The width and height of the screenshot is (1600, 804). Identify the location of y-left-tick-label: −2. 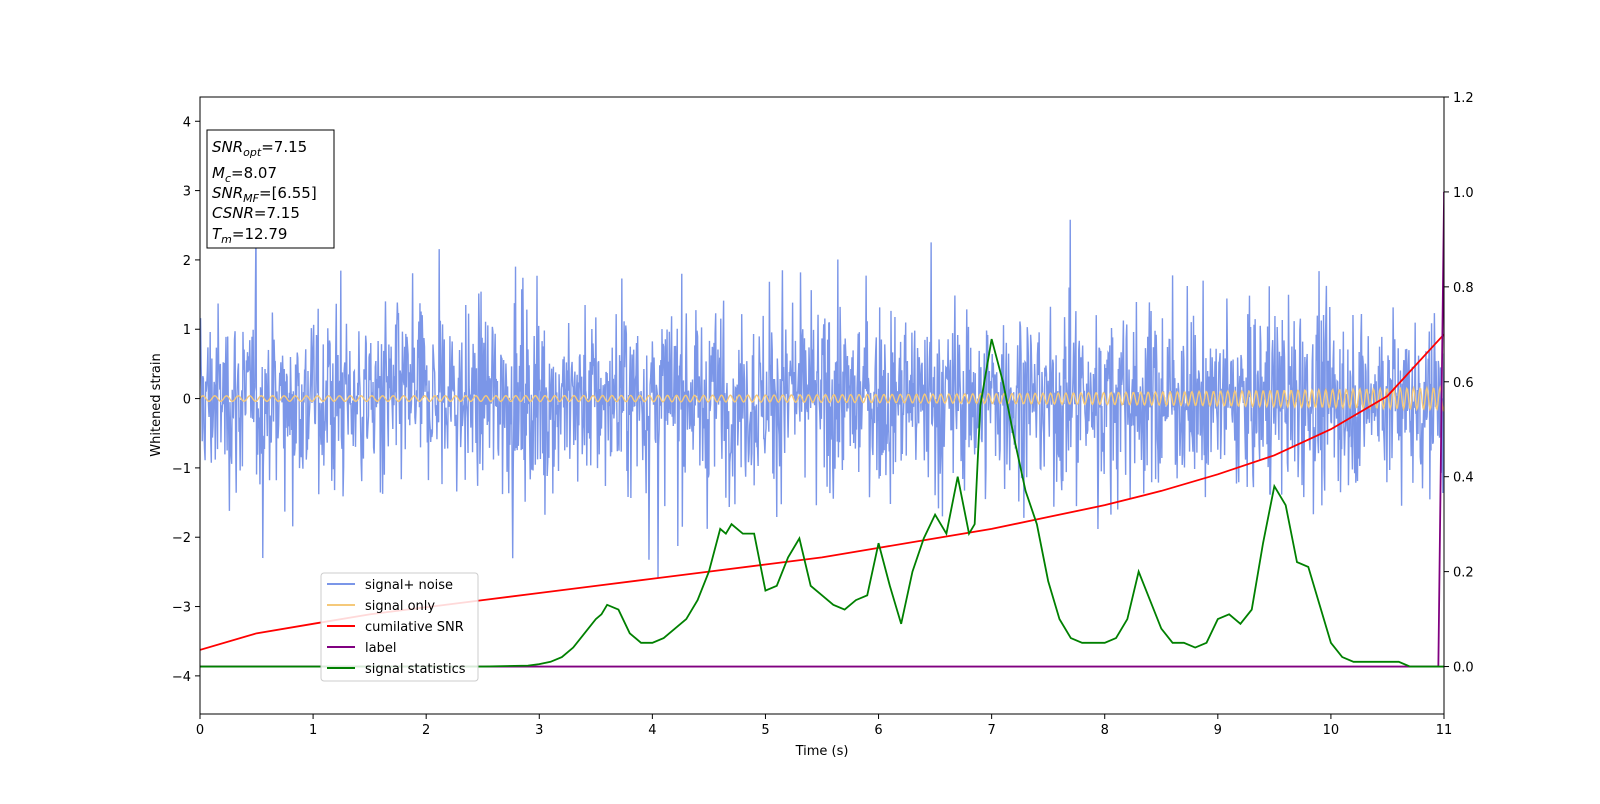
(181, 538).